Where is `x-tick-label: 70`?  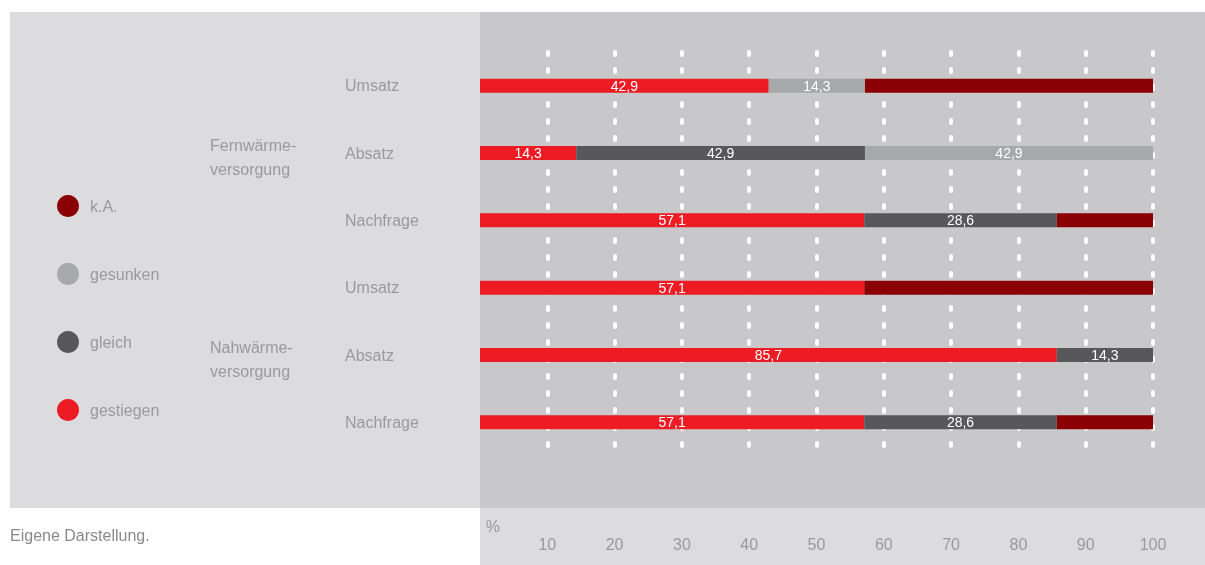
x-tick-label: 70 is located at coordinates (951, 544).